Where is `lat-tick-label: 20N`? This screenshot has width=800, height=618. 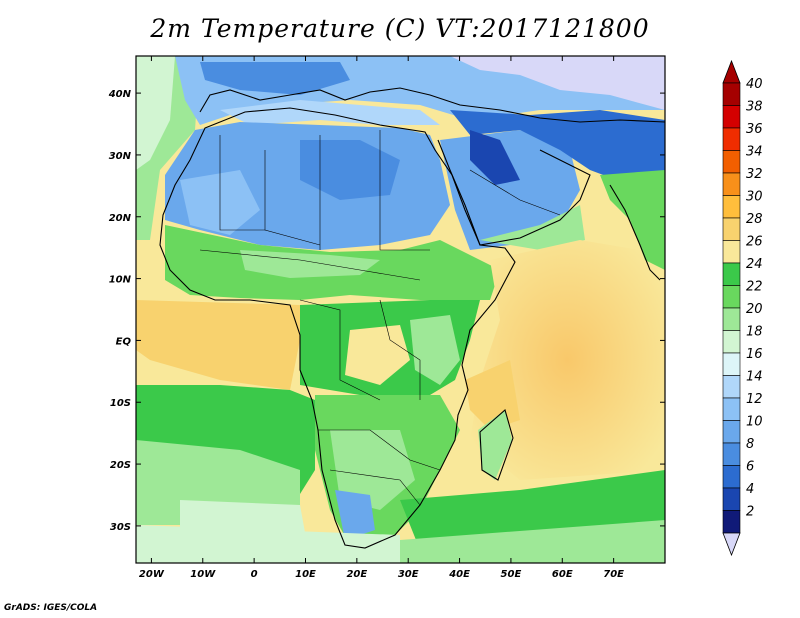 lat-tick-label: 20N is located at coordinates (120, 218).